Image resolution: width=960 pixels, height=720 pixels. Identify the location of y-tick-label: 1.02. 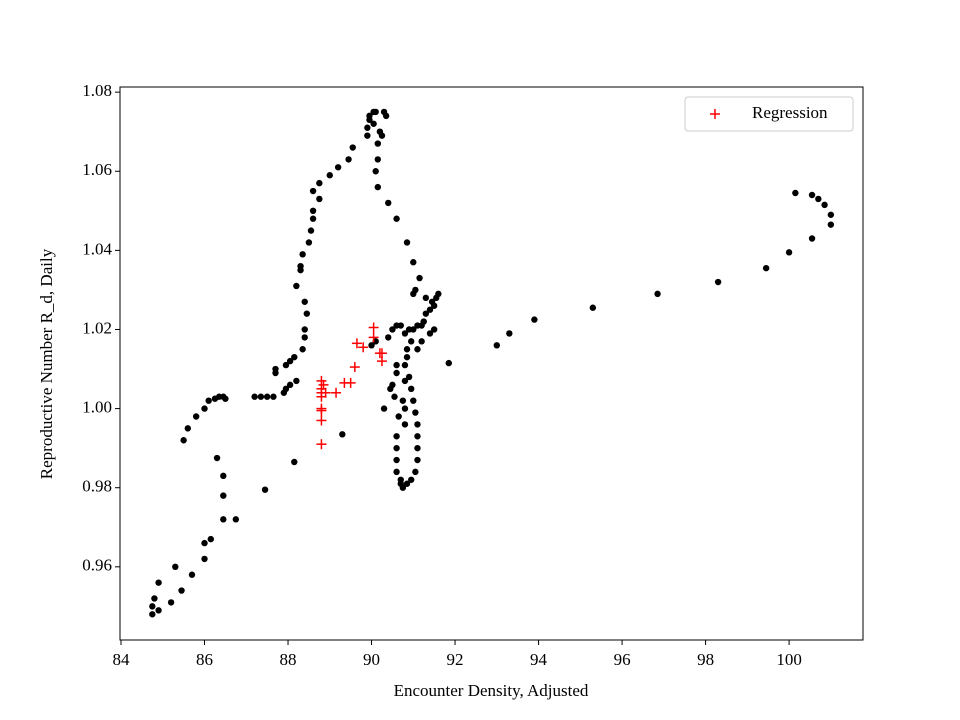
(97, 327).